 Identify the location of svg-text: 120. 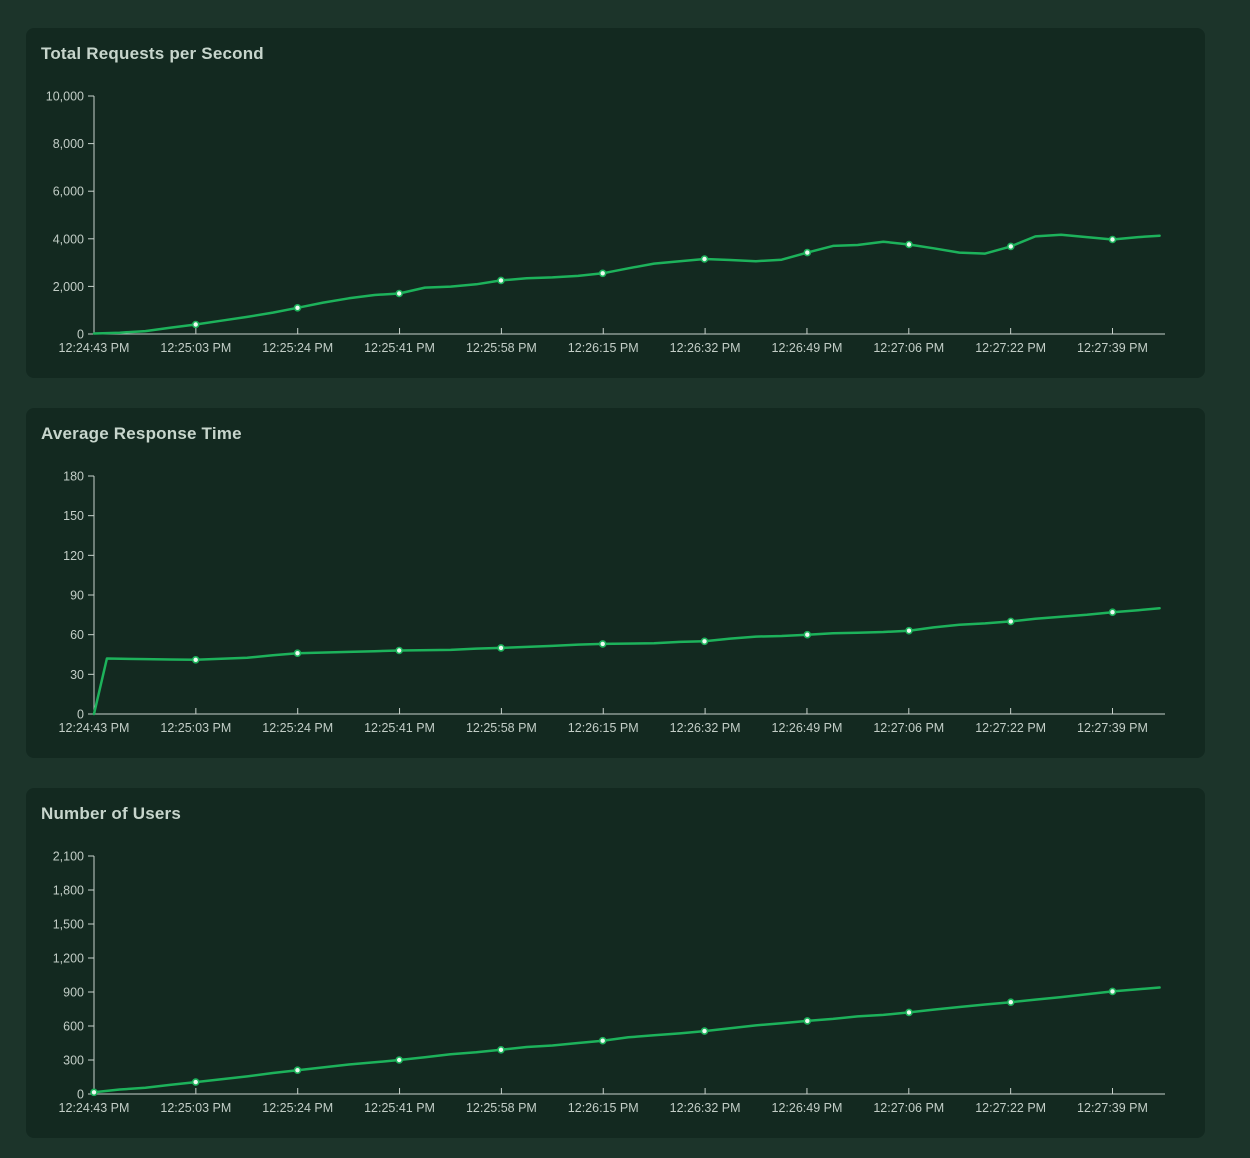
(73, 556).